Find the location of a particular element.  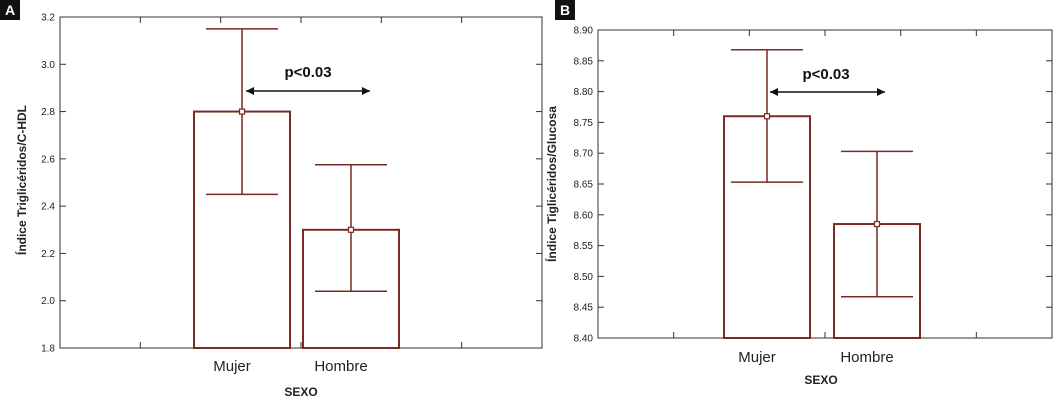

y-tick-label: 8.70 is located at coordinates (584, 154).